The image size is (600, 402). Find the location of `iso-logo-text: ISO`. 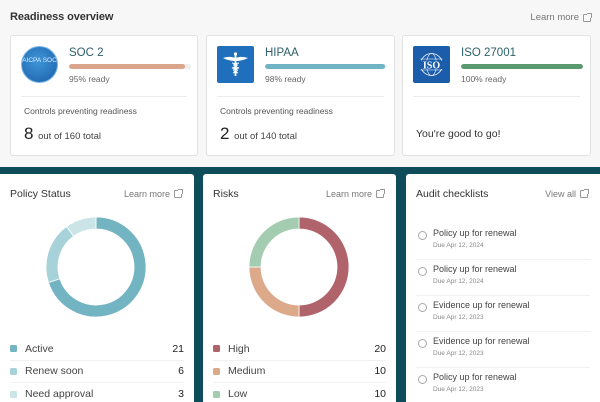

iso-logo-text: ISO is located at coordinates (431, 65).